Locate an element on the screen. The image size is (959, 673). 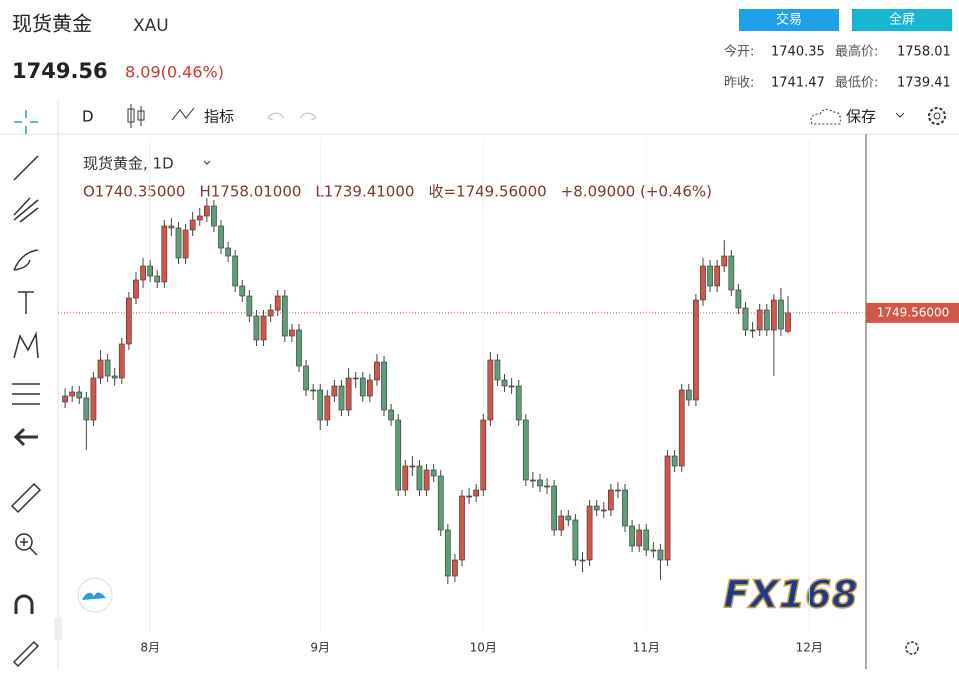
cloud-icon is located at coordinates (825, 116).